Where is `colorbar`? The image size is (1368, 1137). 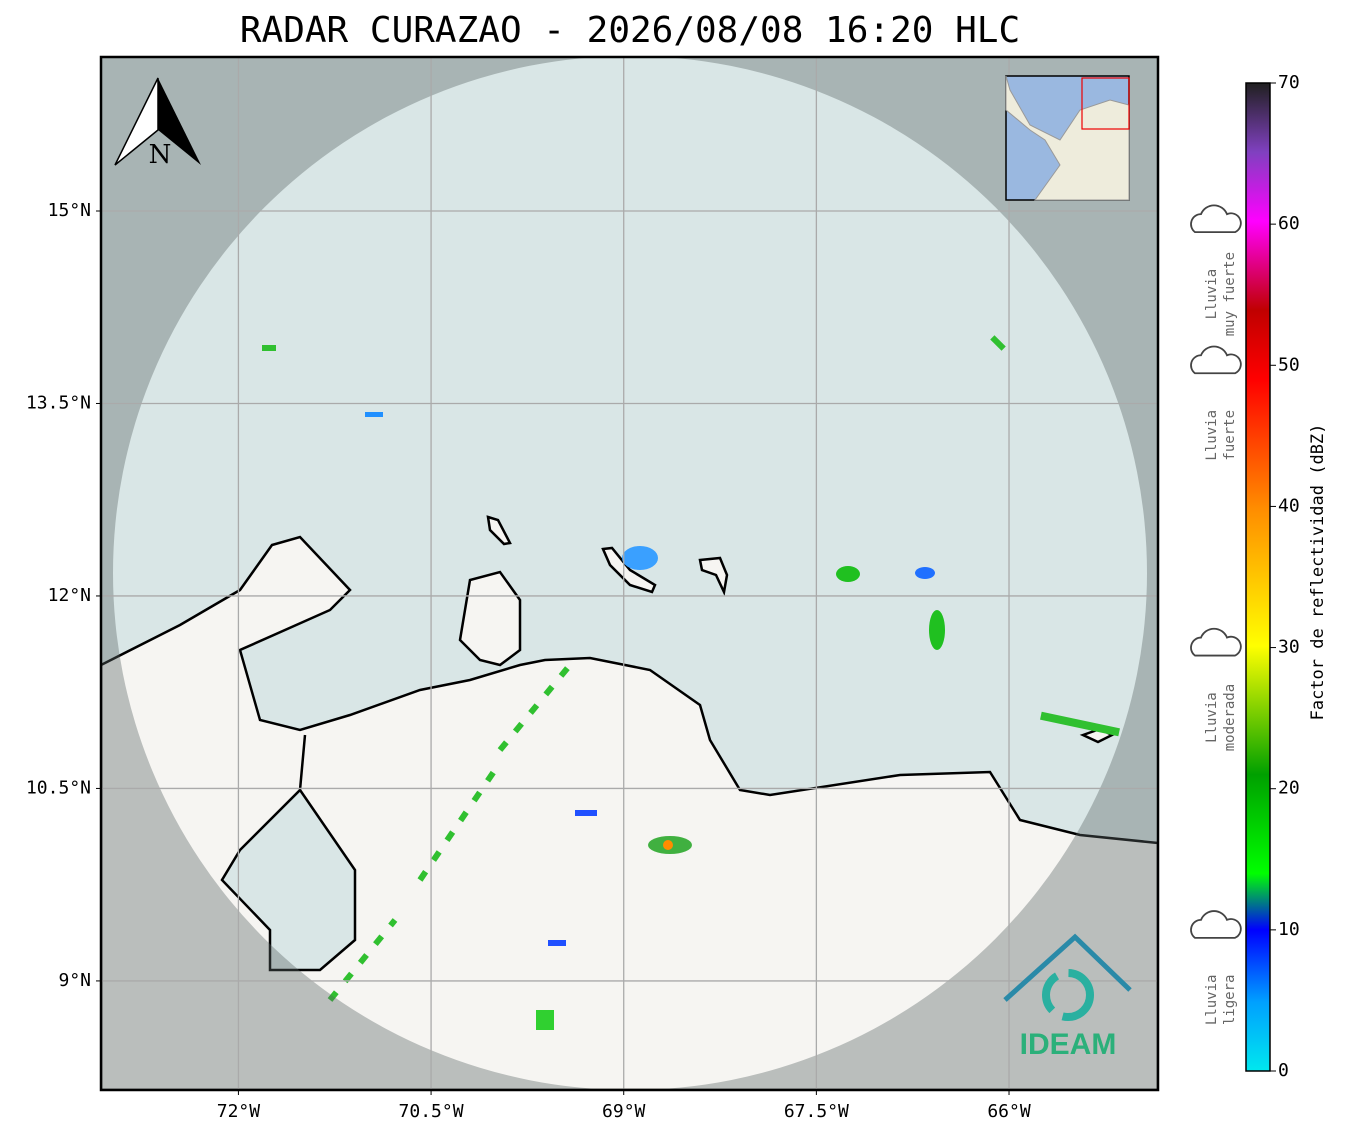
colorbar is located at coordinates (1258, 577).